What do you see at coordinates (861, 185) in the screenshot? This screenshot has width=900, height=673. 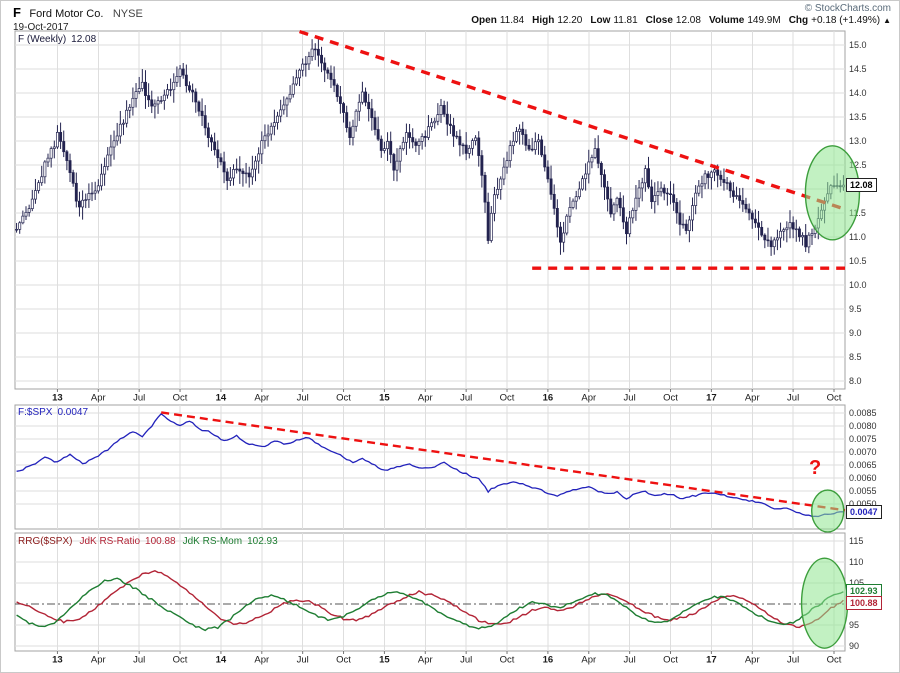 I see `last-price-axis-label: 12.08` at bounding box center [861, 185].